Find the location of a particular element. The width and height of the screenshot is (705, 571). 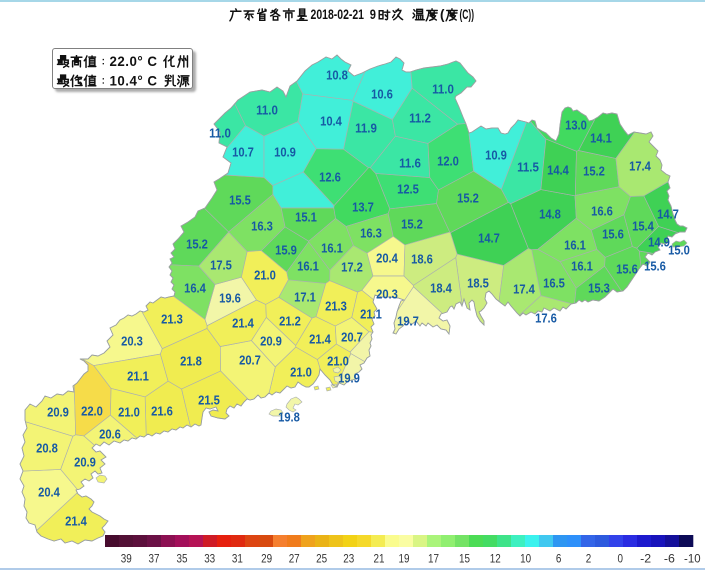

svg-text: 10 is located at coordinates (525, 559).